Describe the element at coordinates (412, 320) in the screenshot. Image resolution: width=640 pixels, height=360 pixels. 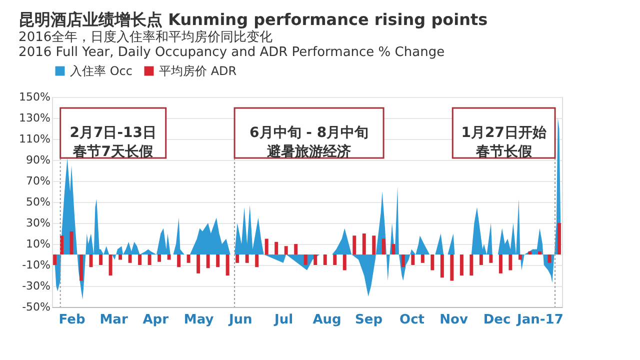
I see `x-tick-label: Oct` at that location.